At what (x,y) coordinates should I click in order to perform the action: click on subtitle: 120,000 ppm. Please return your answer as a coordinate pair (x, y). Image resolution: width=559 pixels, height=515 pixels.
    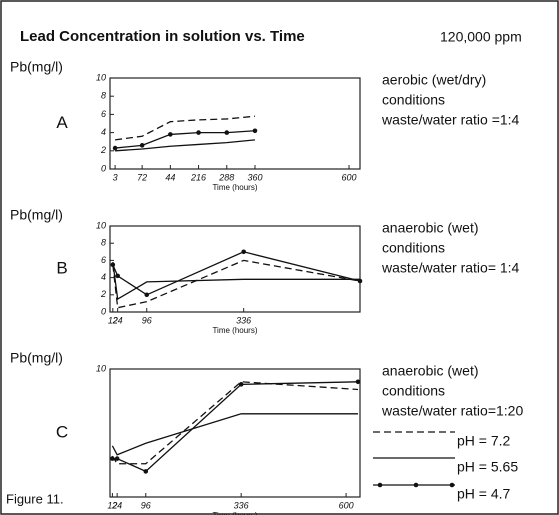
    Looking at the image, I should click on (481, 37).